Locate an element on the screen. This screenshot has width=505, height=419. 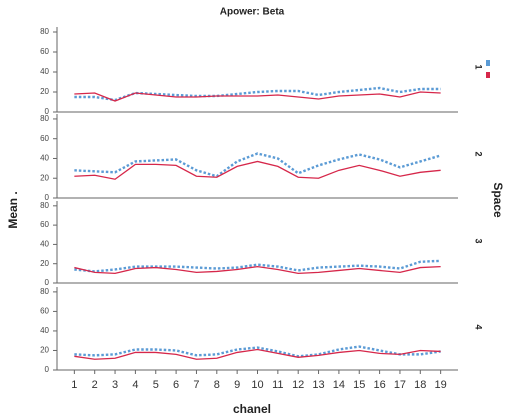
panel-label: 4 is located at coordinates (479, 326).